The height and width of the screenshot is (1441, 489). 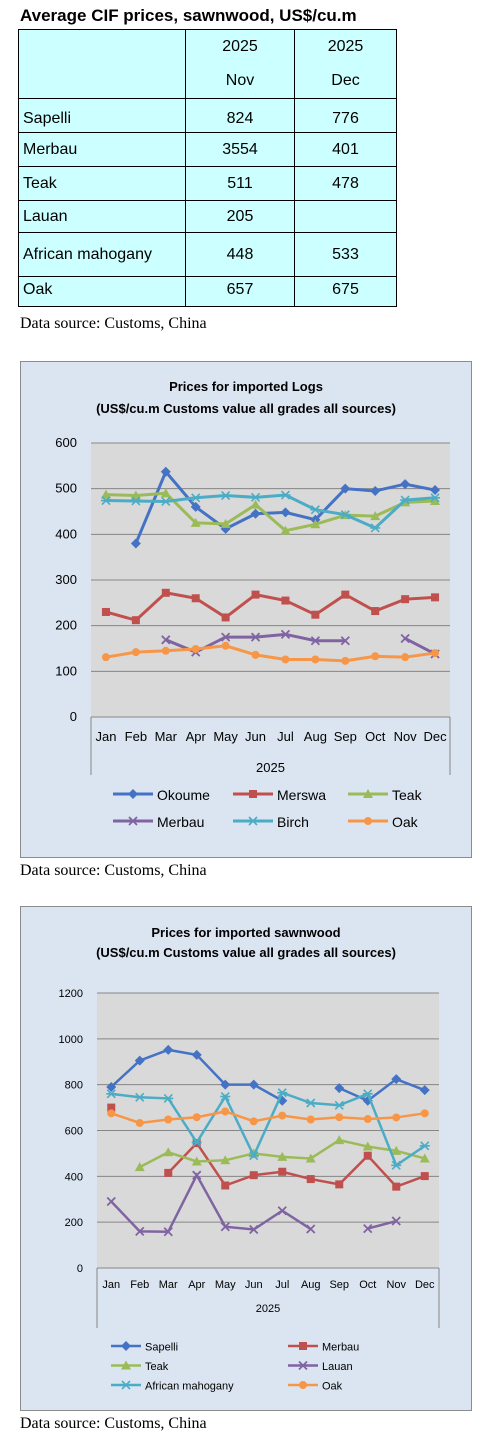 What do you see at coordinates (102, 183) in the screenshot?
I see `species-cell: Teak` at bounding box center [102, 183].